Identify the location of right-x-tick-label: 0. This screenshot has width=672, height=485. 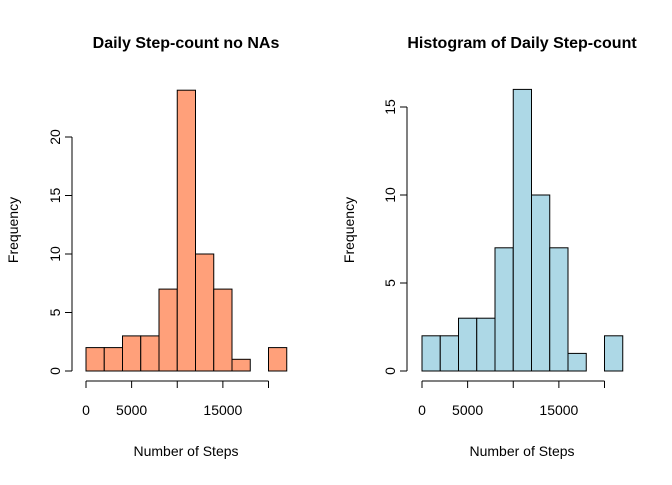
(422, 410).